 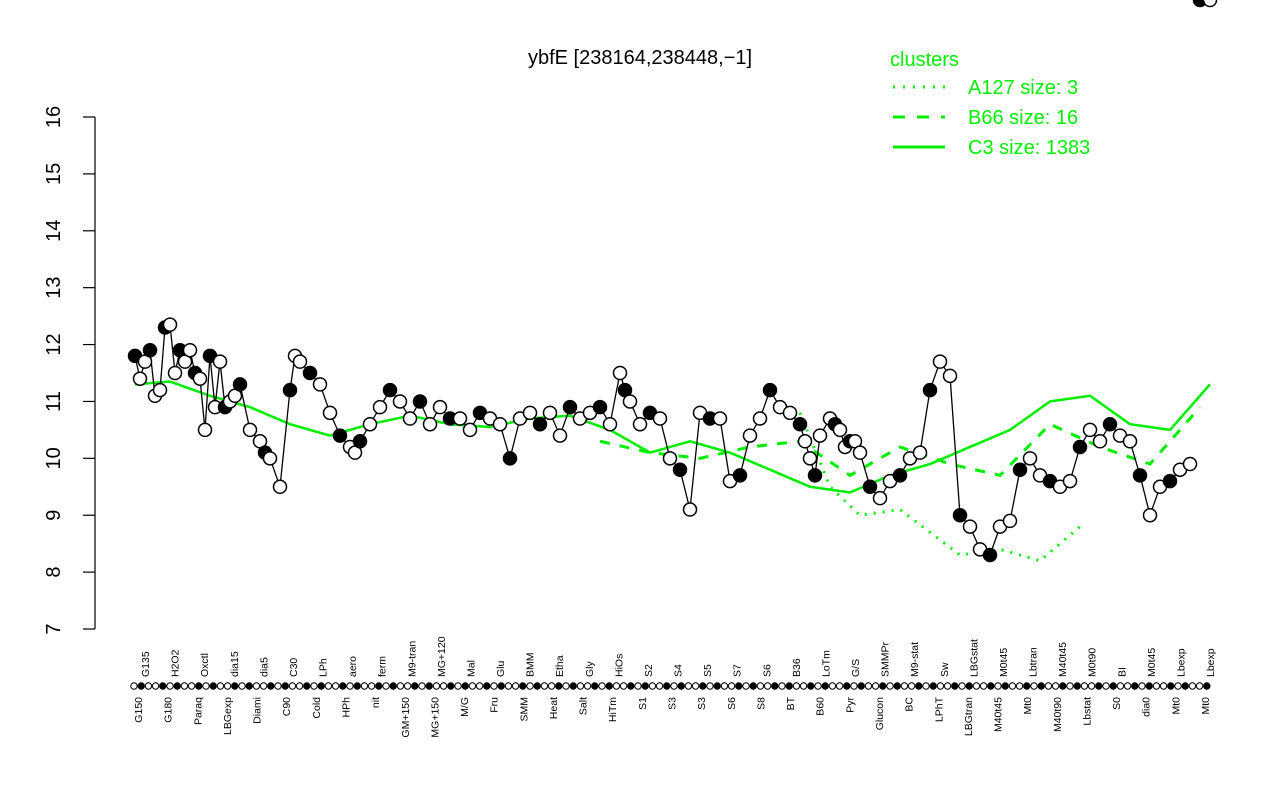 What do you see at coordinates (54, 515) in the screenshot?
I see `y-tick-label: 9` at bounding box center [54, 515].